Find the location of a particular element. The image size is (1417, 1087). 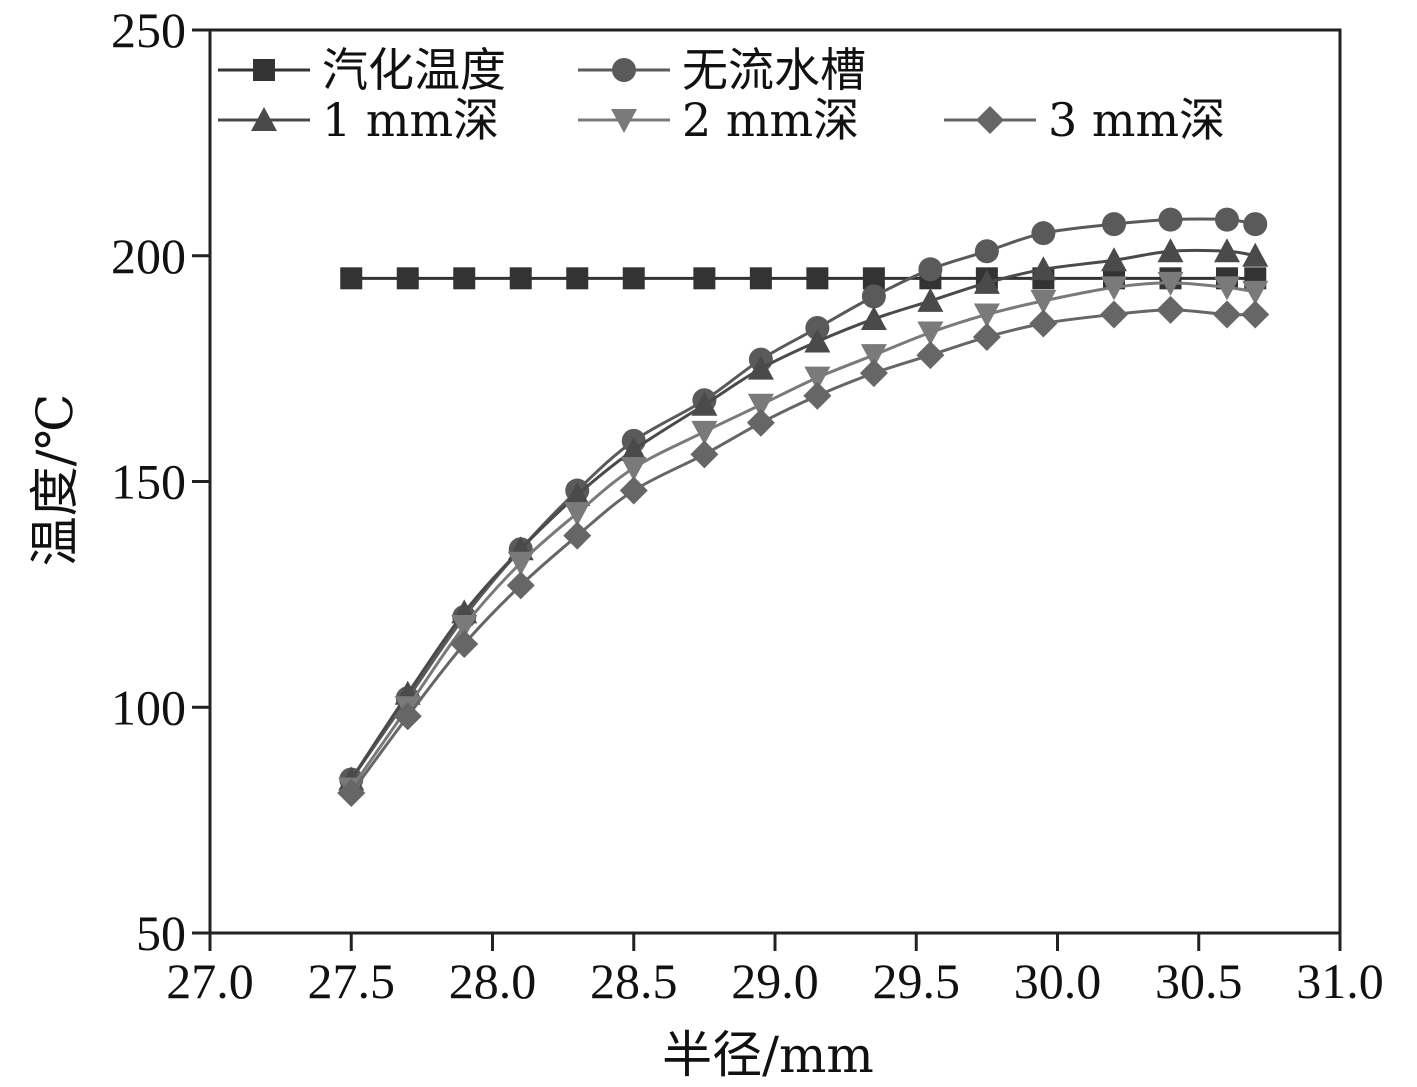

y-tick-label: 100 is located at coordinates (148, 707).